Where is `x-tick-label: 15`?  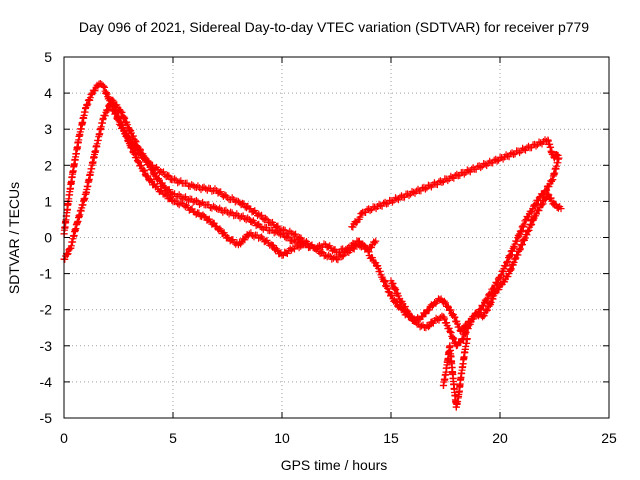
x-tick-label: 15 is located at coordinates (391, 438).